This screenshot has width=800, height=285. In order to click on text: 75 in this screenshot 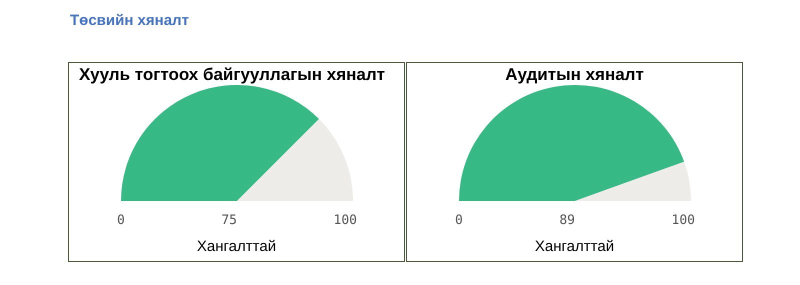, I will do `click(229, 220)`.